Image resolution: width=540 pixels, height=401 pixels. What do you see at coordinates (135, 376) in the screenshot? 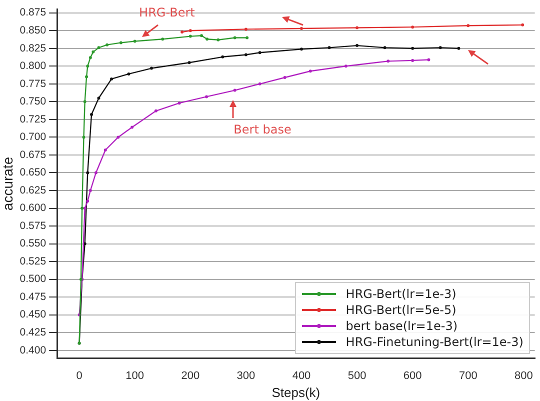
I see `x-tick-label: 100` at bounding box center [135, 376].